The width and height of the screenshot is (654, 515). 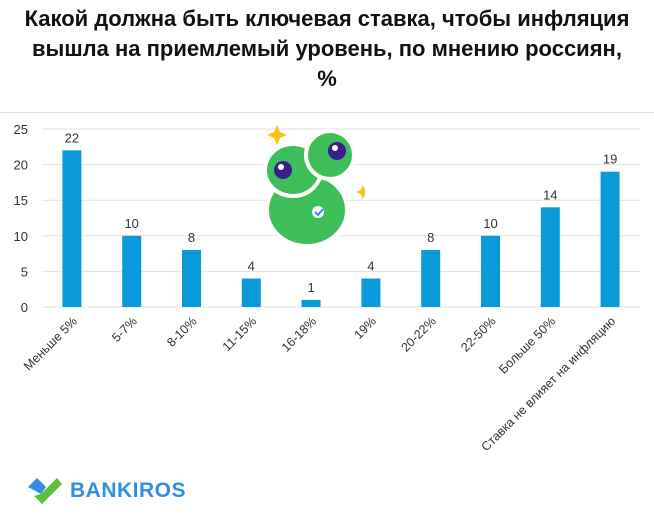 What do you see at coordinates (327, 112) in the screenshot?
I see `title-divider` at bounding box center [327, 112].